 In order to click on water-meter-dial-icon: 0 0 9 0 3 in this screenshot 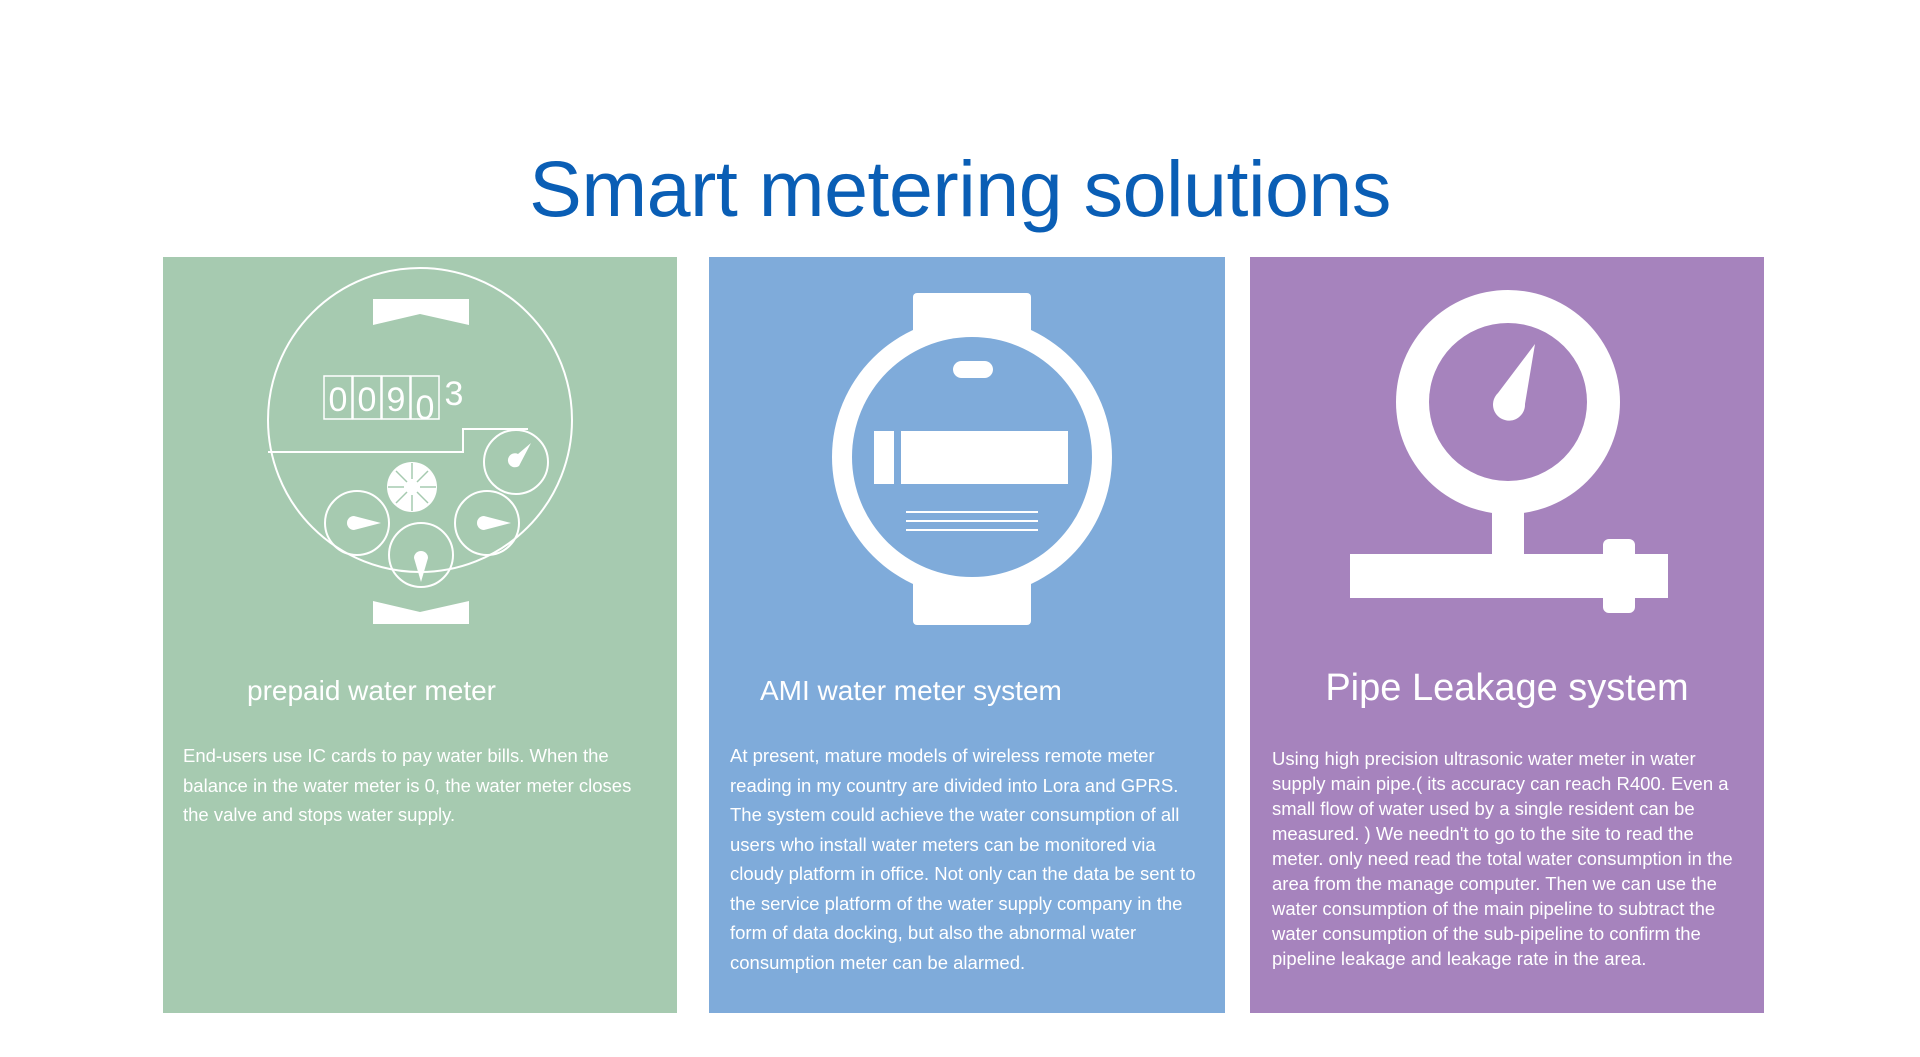, I will do `click(420, 445)`.